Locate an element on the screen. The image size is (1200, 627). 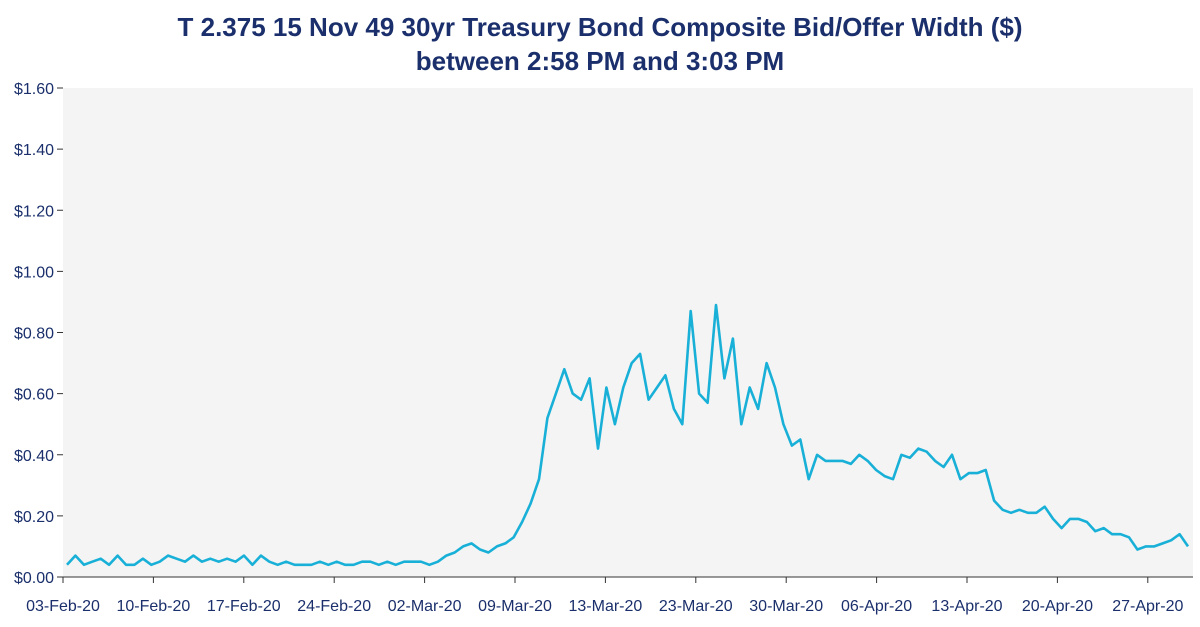
x-tick-label: 24-Feb-20 is located at coordinates (334, 606).